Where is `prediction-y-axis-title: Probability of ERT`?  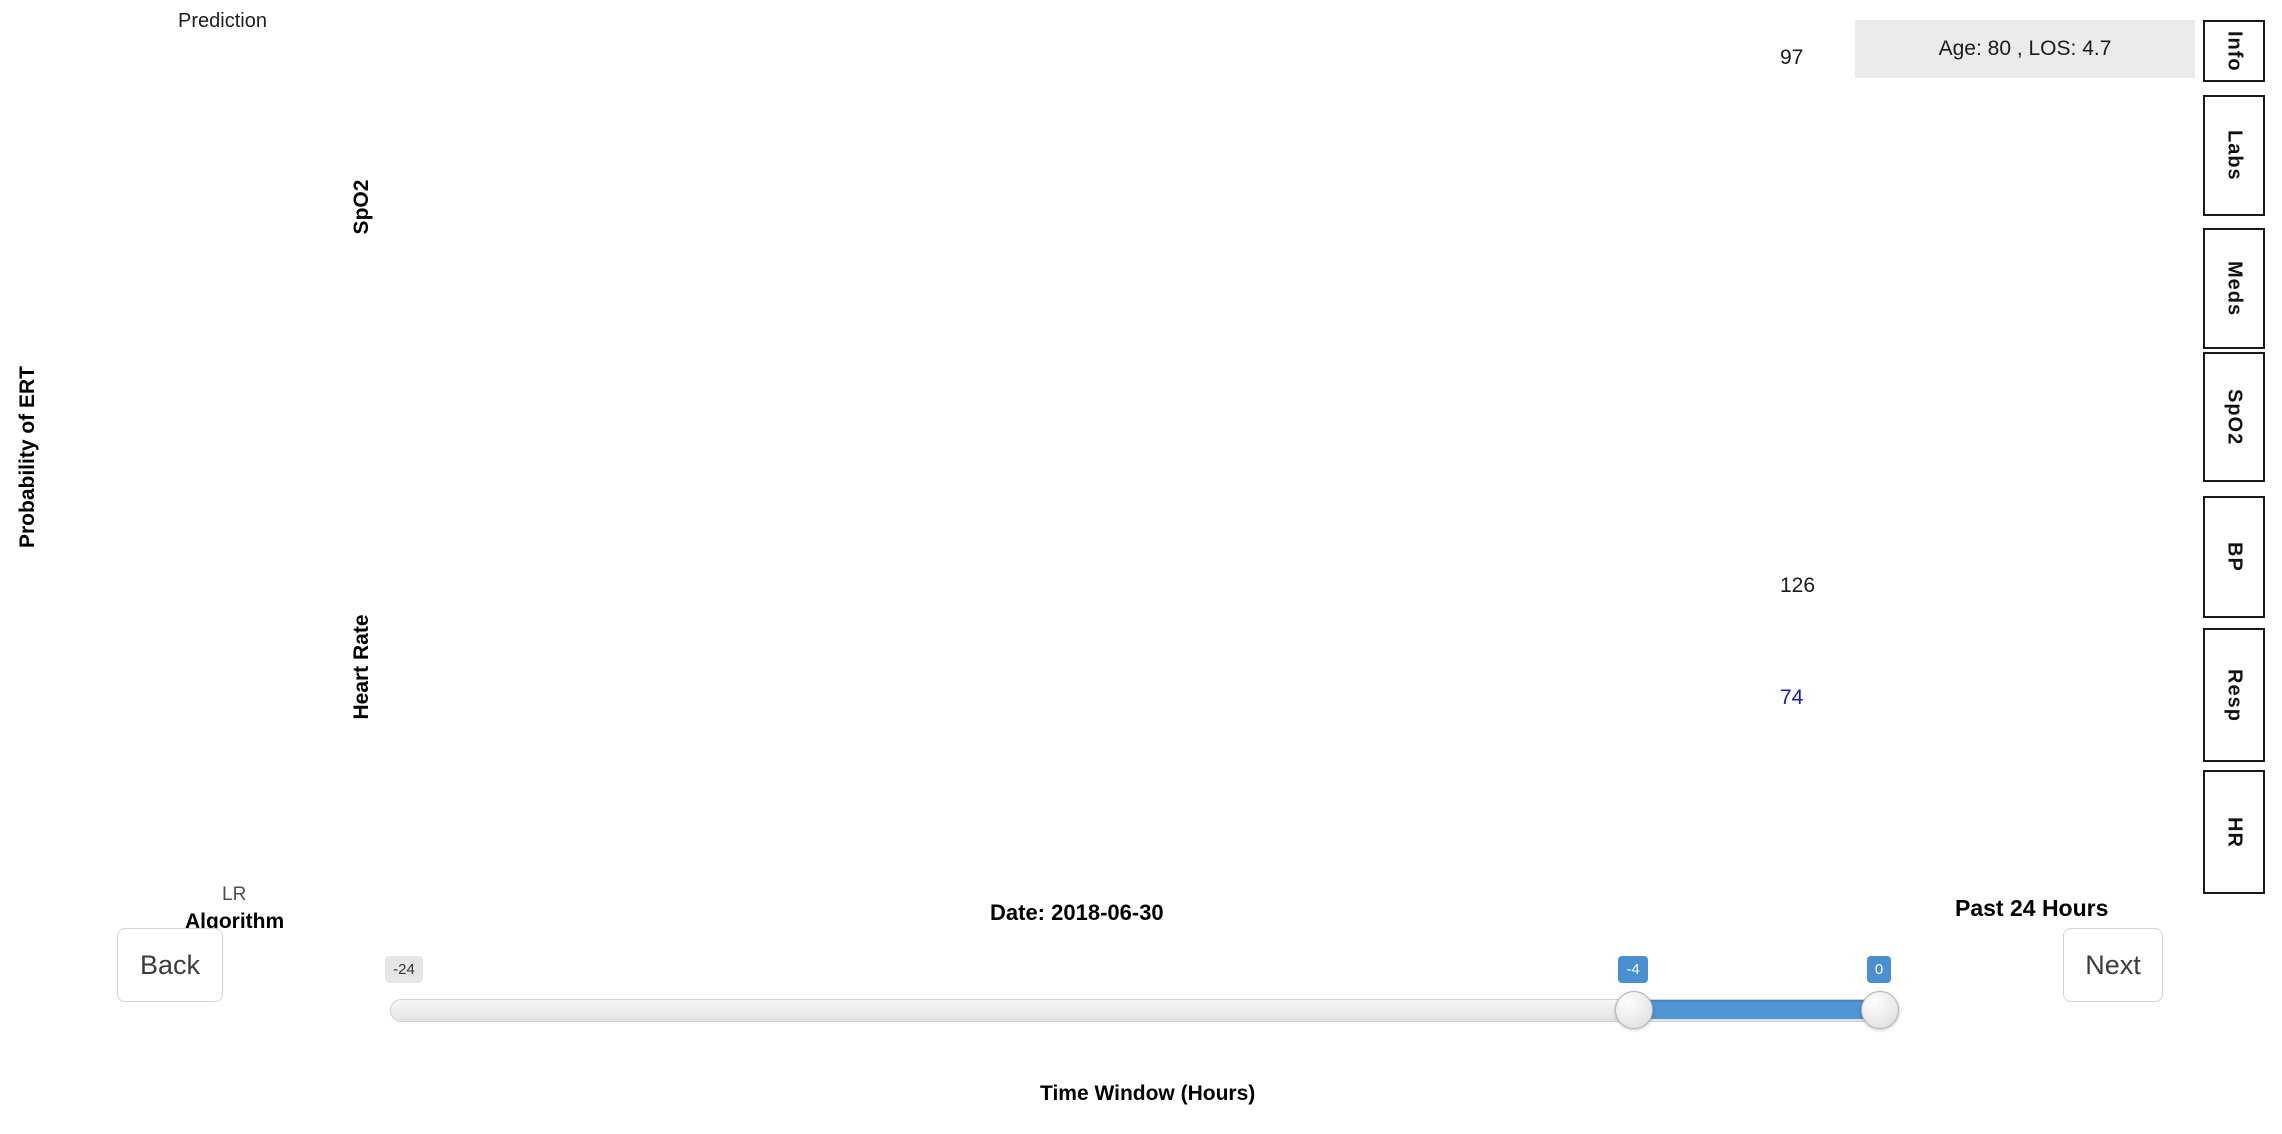 prediction-y-axis-title: Probability of ERT is located at coordinates (27, 457).